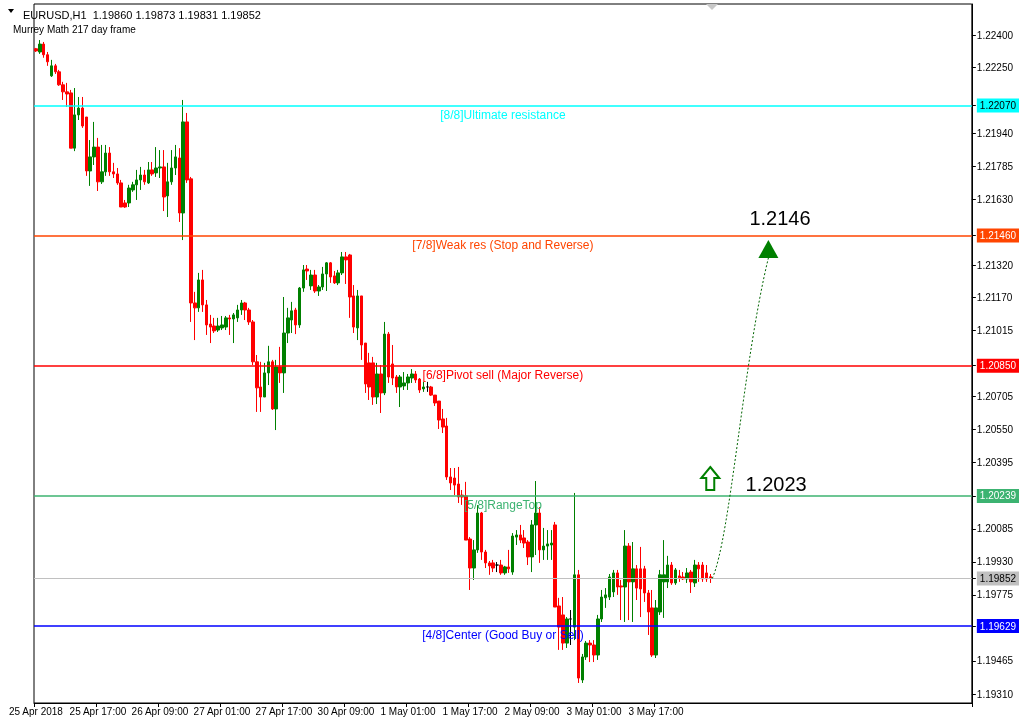  What do you see at coordinates (995, 397) in the screenshot?
I see `y-tick-label: 1.20705` at bounding box center [995, 397].